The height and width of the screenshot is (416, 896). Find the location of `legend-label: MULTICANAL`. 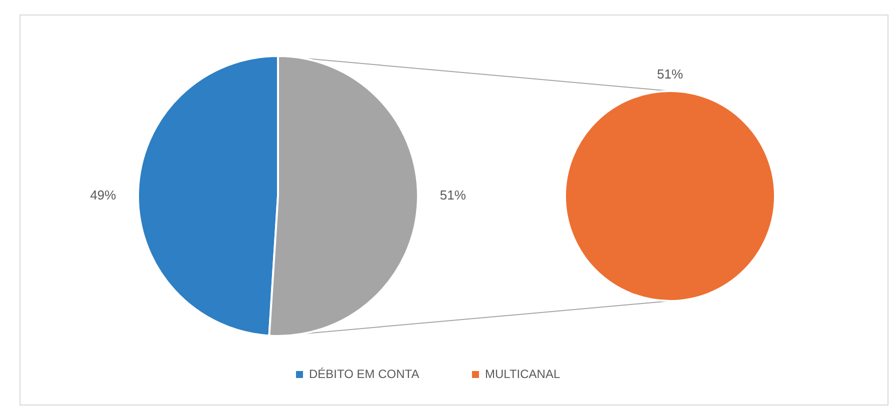

legend-label: MULTICANAL is located at coordinates (522, 374).